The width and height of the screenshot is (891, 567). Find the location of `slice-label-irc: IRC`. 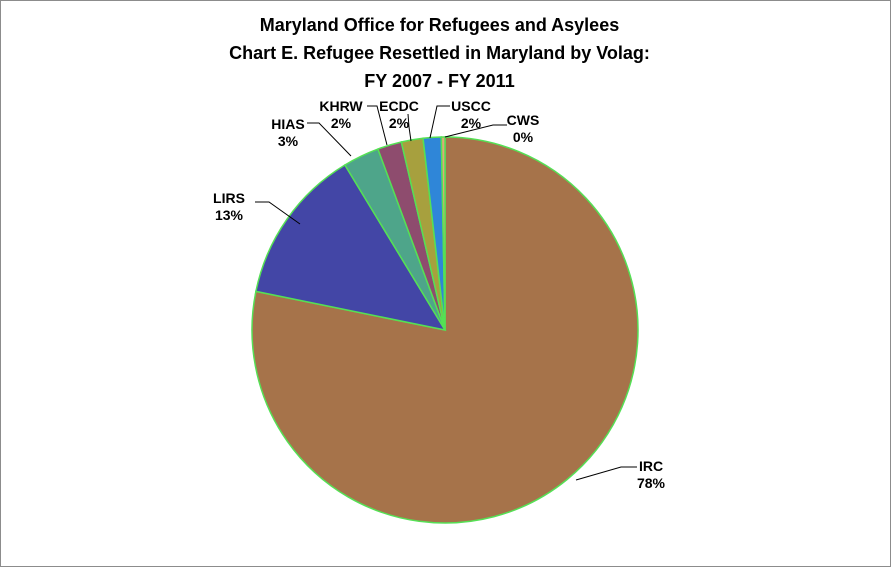

slice-label-irc: IRC is located at coordinates (651, 466).